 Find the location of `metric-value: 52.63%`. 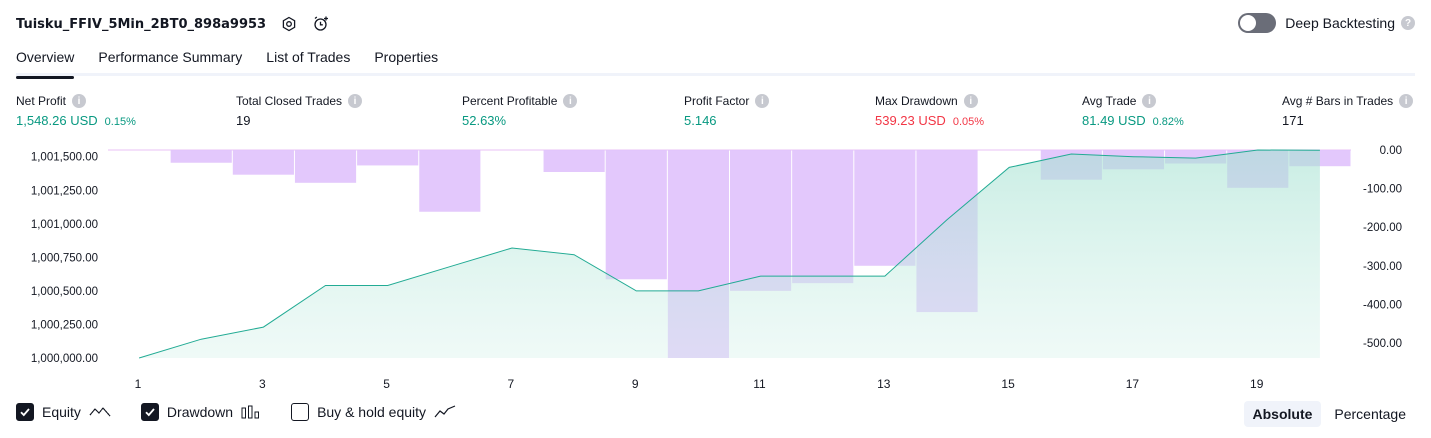

metric-value: 52.63% is located at coordinates (484, 120).